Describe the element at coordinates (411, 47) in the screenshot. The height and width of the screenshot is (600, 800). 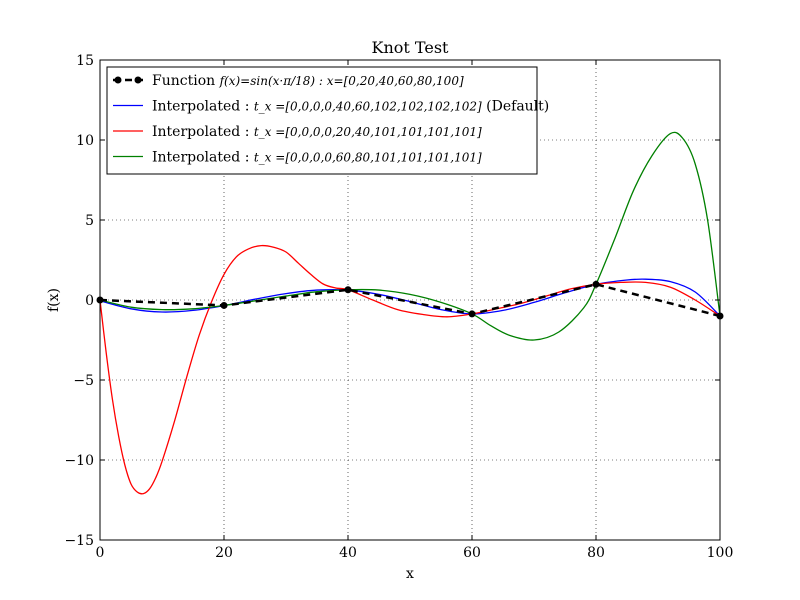
I see `chart-title: Knot Test` at that location.